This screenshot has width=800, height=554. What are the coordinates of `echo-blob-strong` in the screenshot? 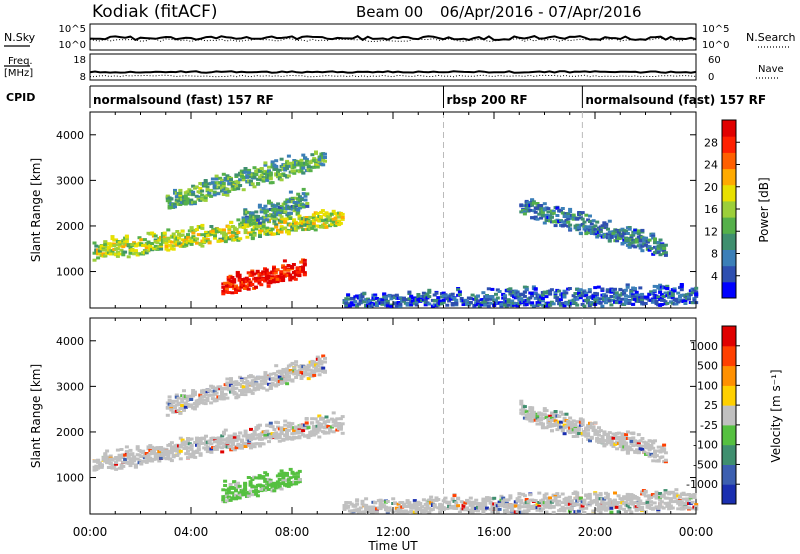 It's located at (264, 277).